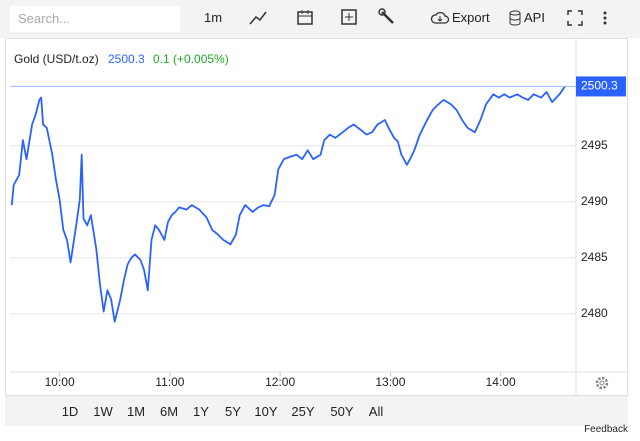 The image size is (640, 441). What do you see at coordinates (320, 19) in the screenshot?
I see `toolbar: Search... 1m Export API` at bounding box center [320, 19].